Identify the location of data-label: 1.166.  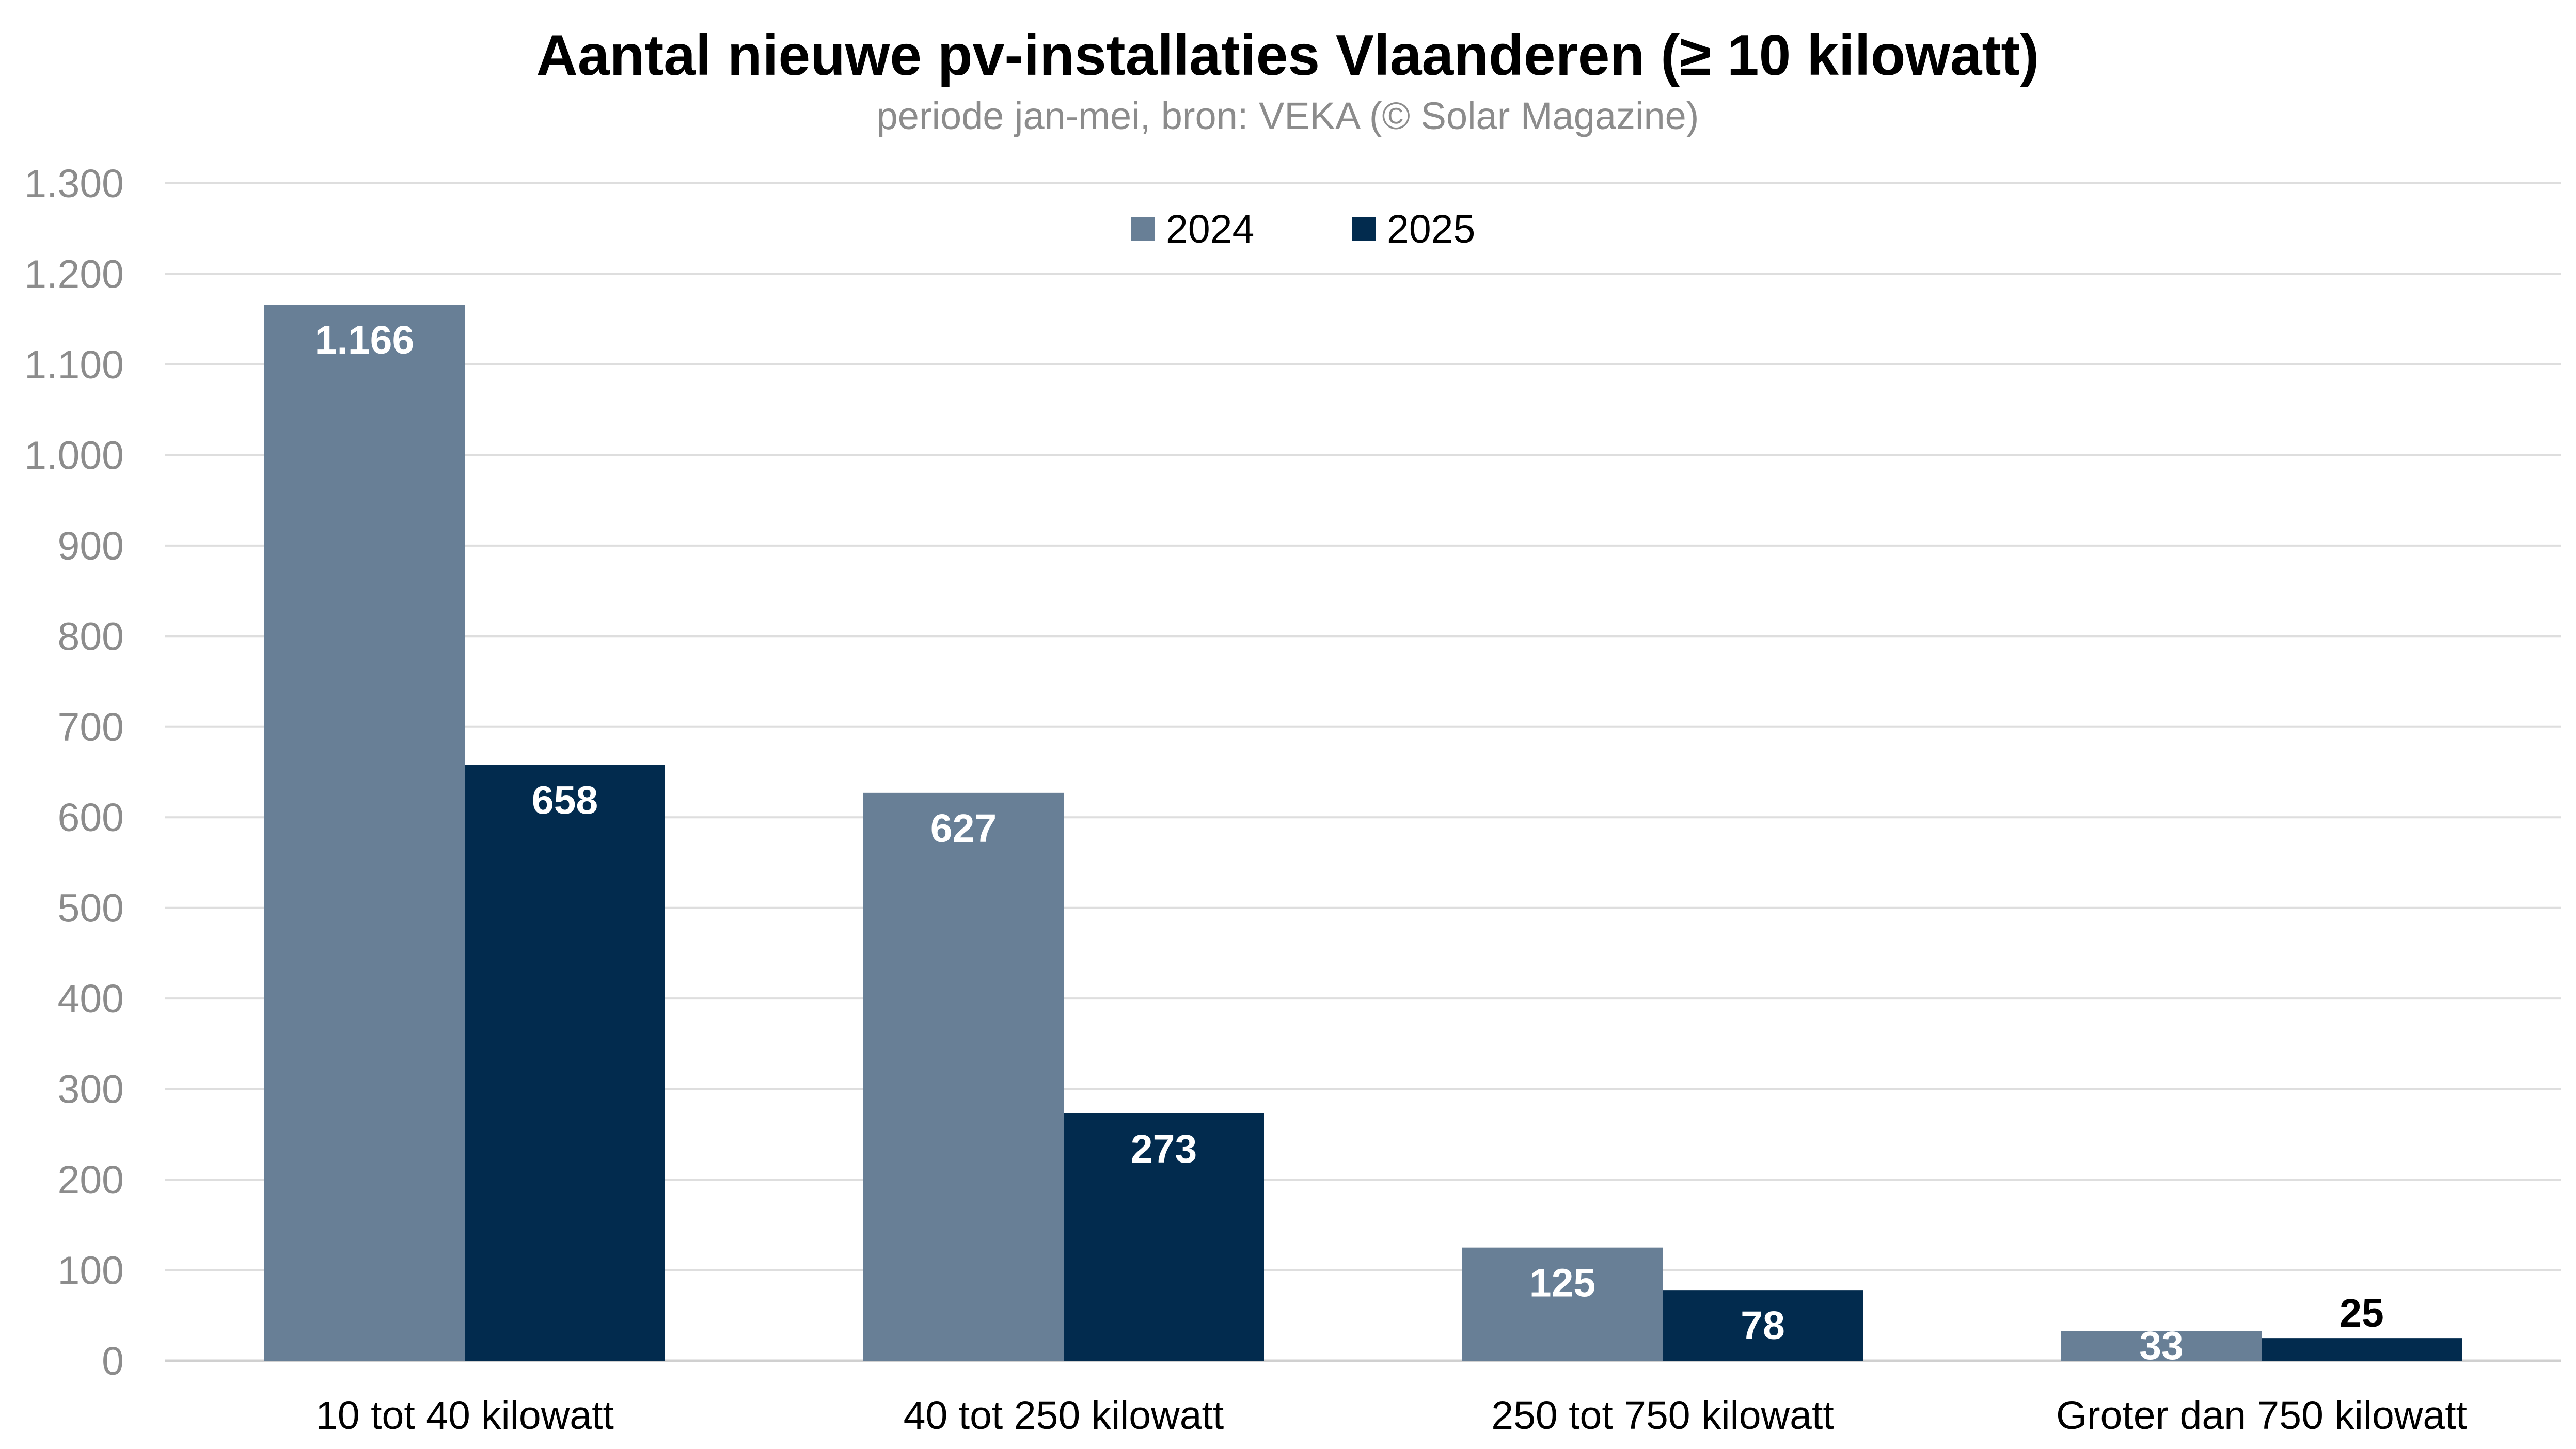
(365, 340).